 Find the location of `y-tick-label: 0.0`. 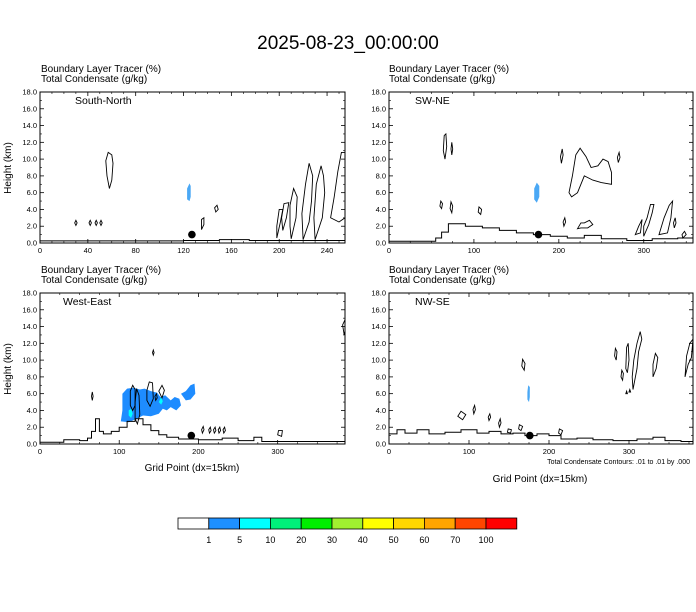

y-tick-label: 0.0 is located at coordinates (32, 243).